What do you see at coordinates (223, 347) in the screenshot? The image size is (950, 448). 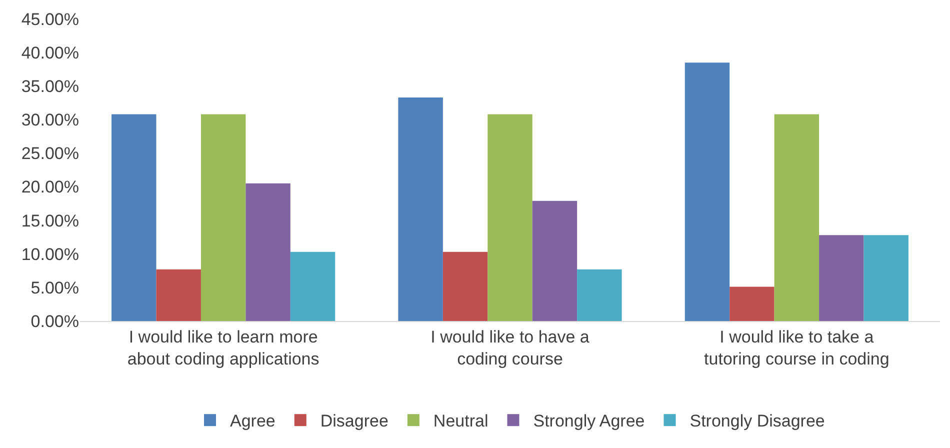 I see `x-tick-label: I would like to learn more about coding applications` at bounding box center [223, 347].